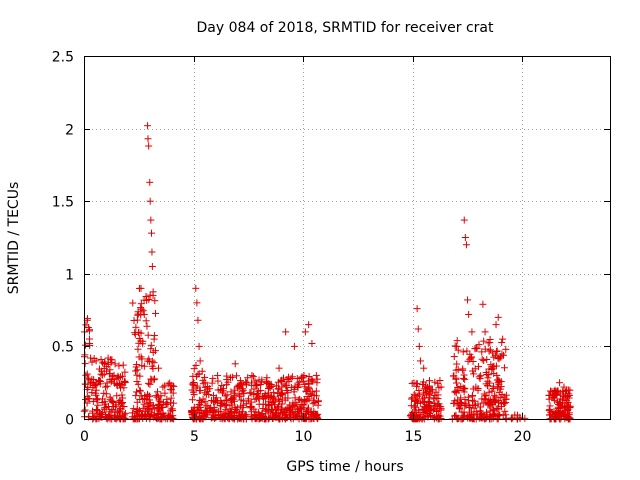 This screenshot has width=640, height=480. Describe the element at coordinates (84, 437) in the screenshot. I see `x-tick-label: 0` at that location.